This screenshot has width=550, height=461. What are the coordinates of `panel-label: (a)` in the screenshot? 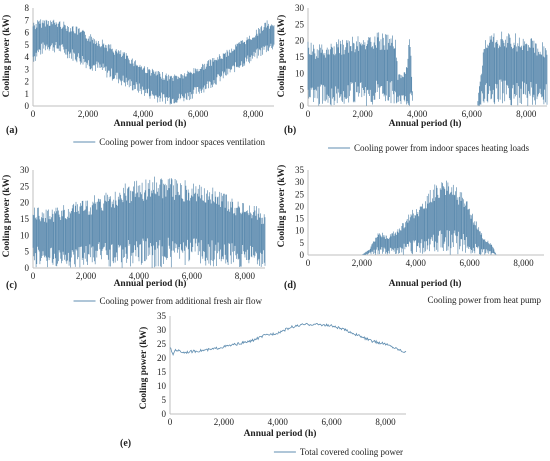 It's located at (12, 130).